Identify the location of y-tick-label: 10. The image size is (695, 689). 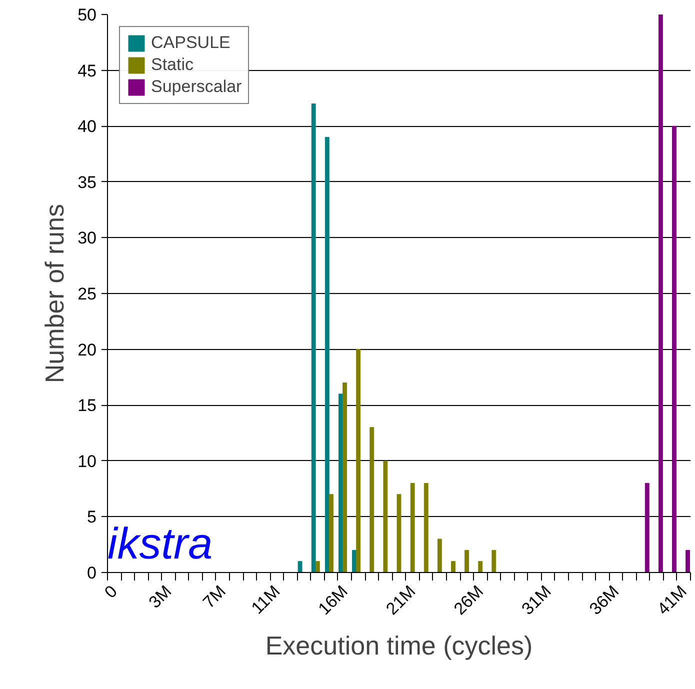
(87, 461).